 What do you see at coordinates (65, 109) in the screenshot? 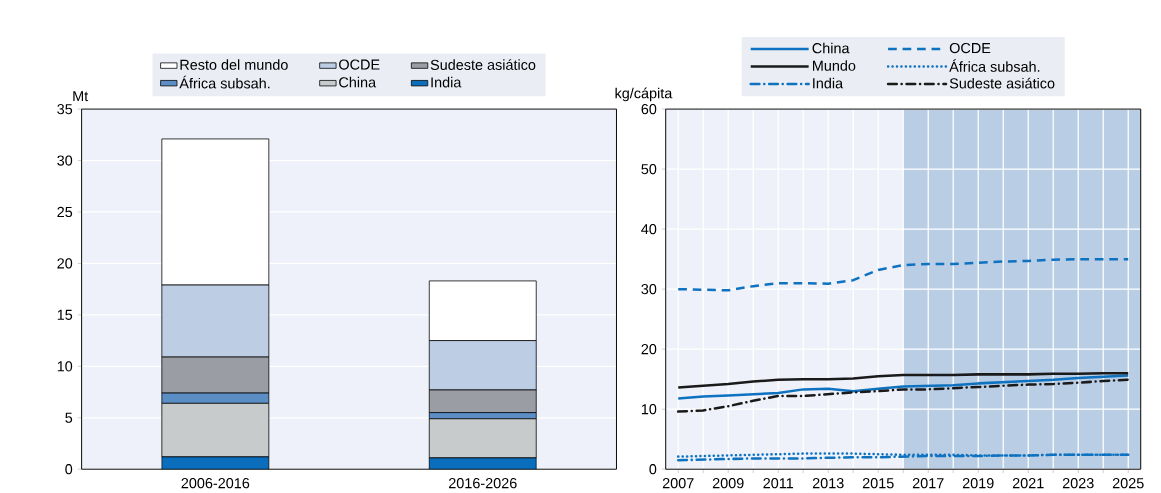
I see `y-tick-label: 35` at bounding box center [65, 109].